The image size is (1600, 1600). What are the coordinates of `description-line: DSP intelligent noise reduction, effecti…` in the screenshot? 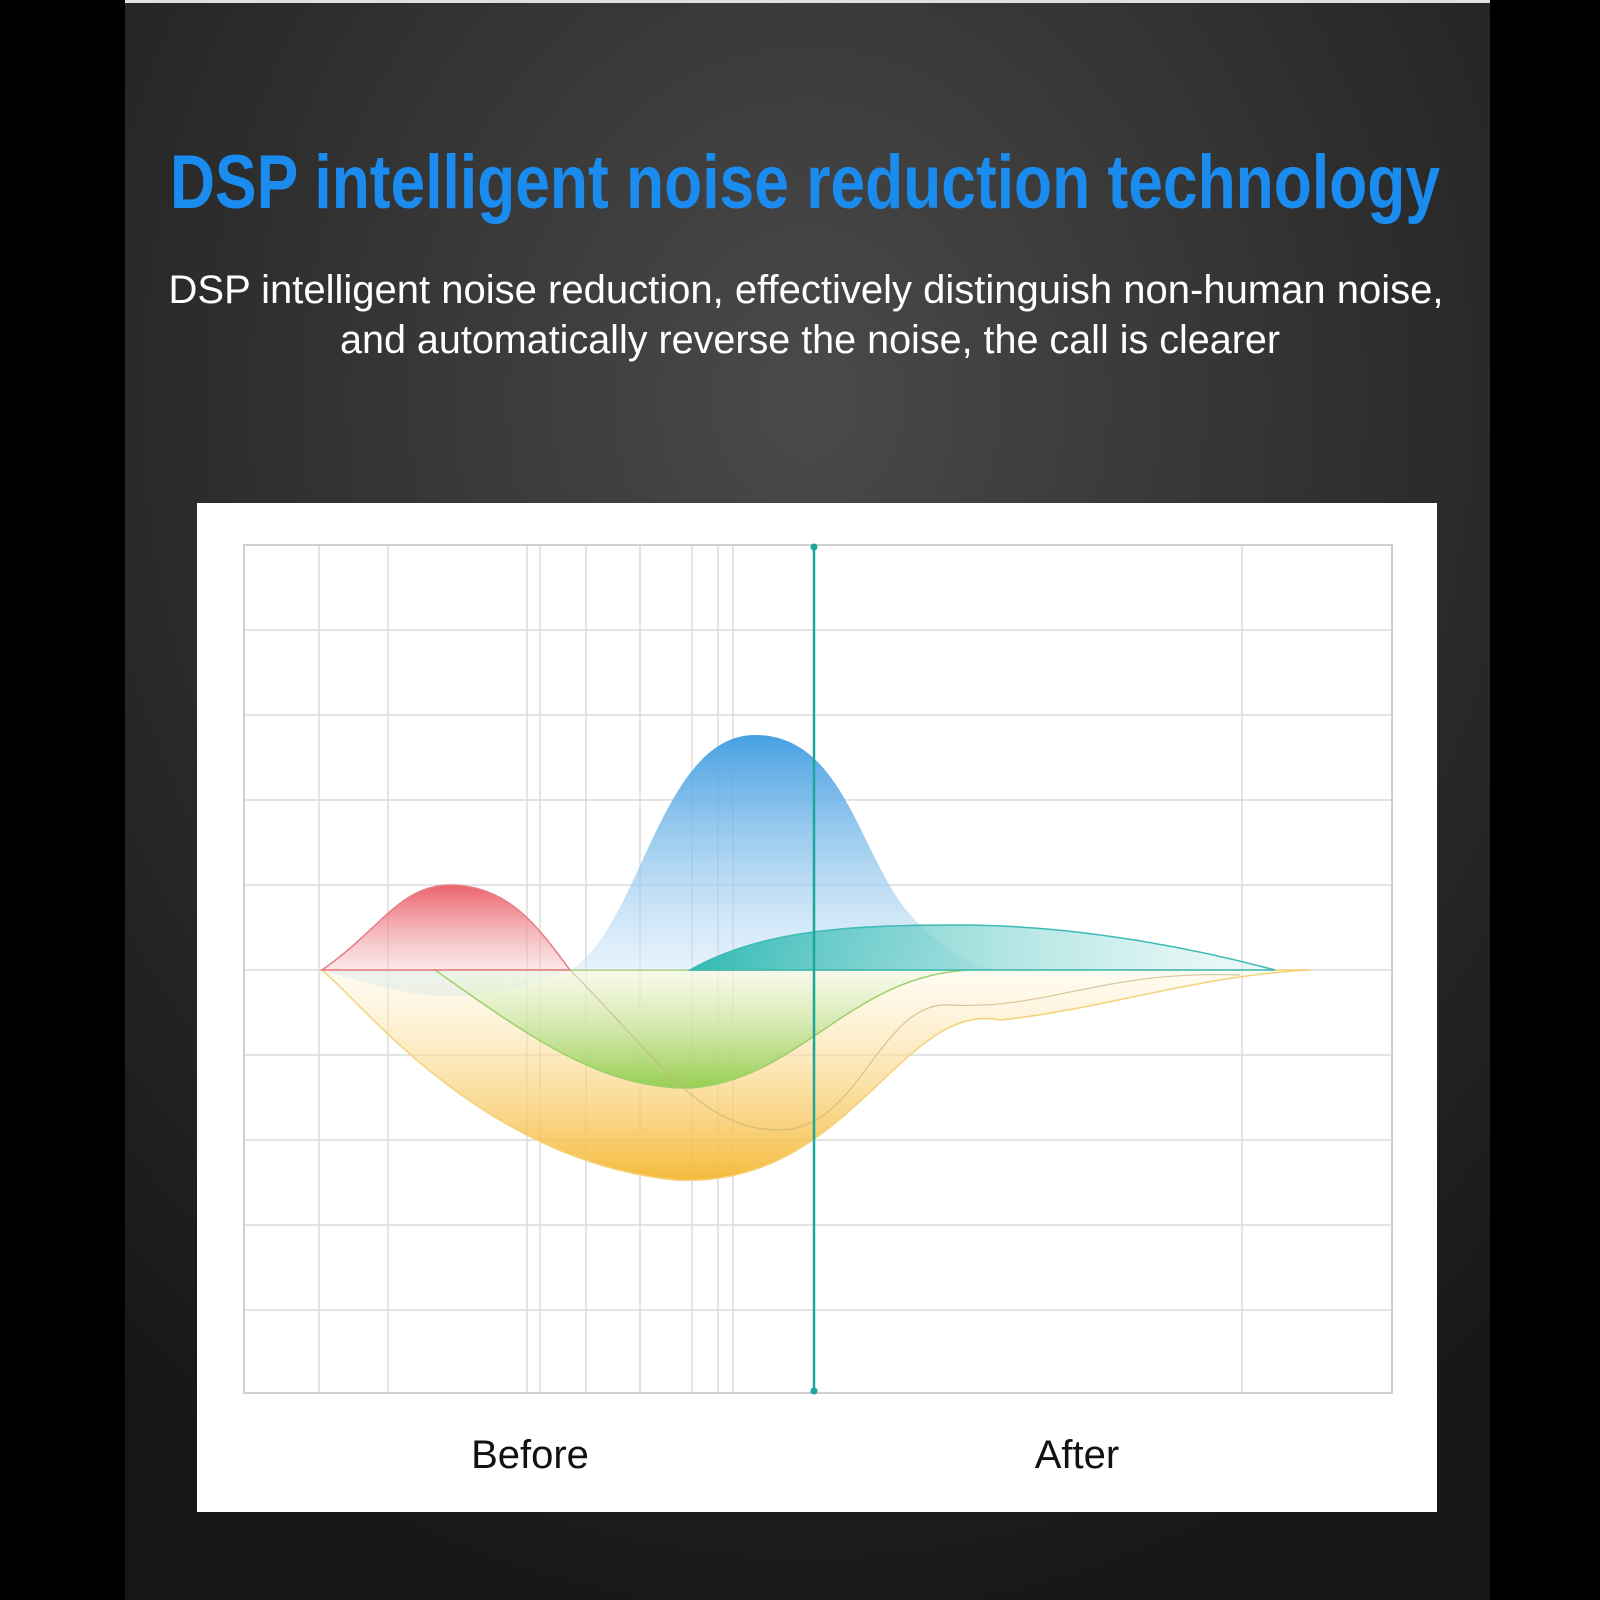 It's located at (806, 290).